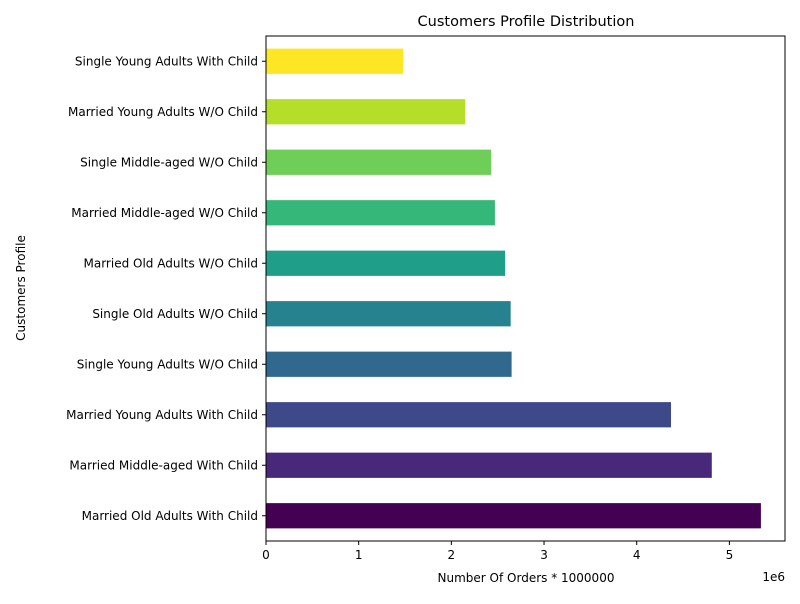 The image size is (800, 604). Describe the element at coordinates (169, 162) in the screenshot. I see `y-tick-label: Single Middle-aged W/O Child` at that location.